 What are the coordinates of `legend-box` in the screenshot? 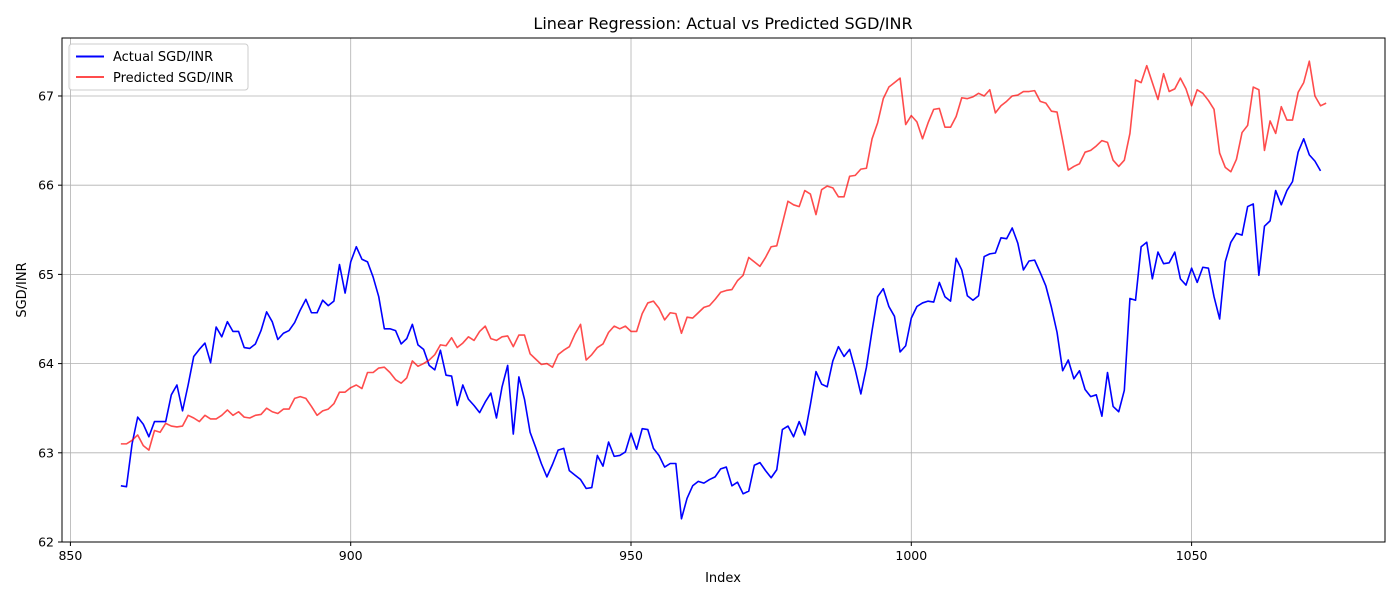 It's located at (158, 67).